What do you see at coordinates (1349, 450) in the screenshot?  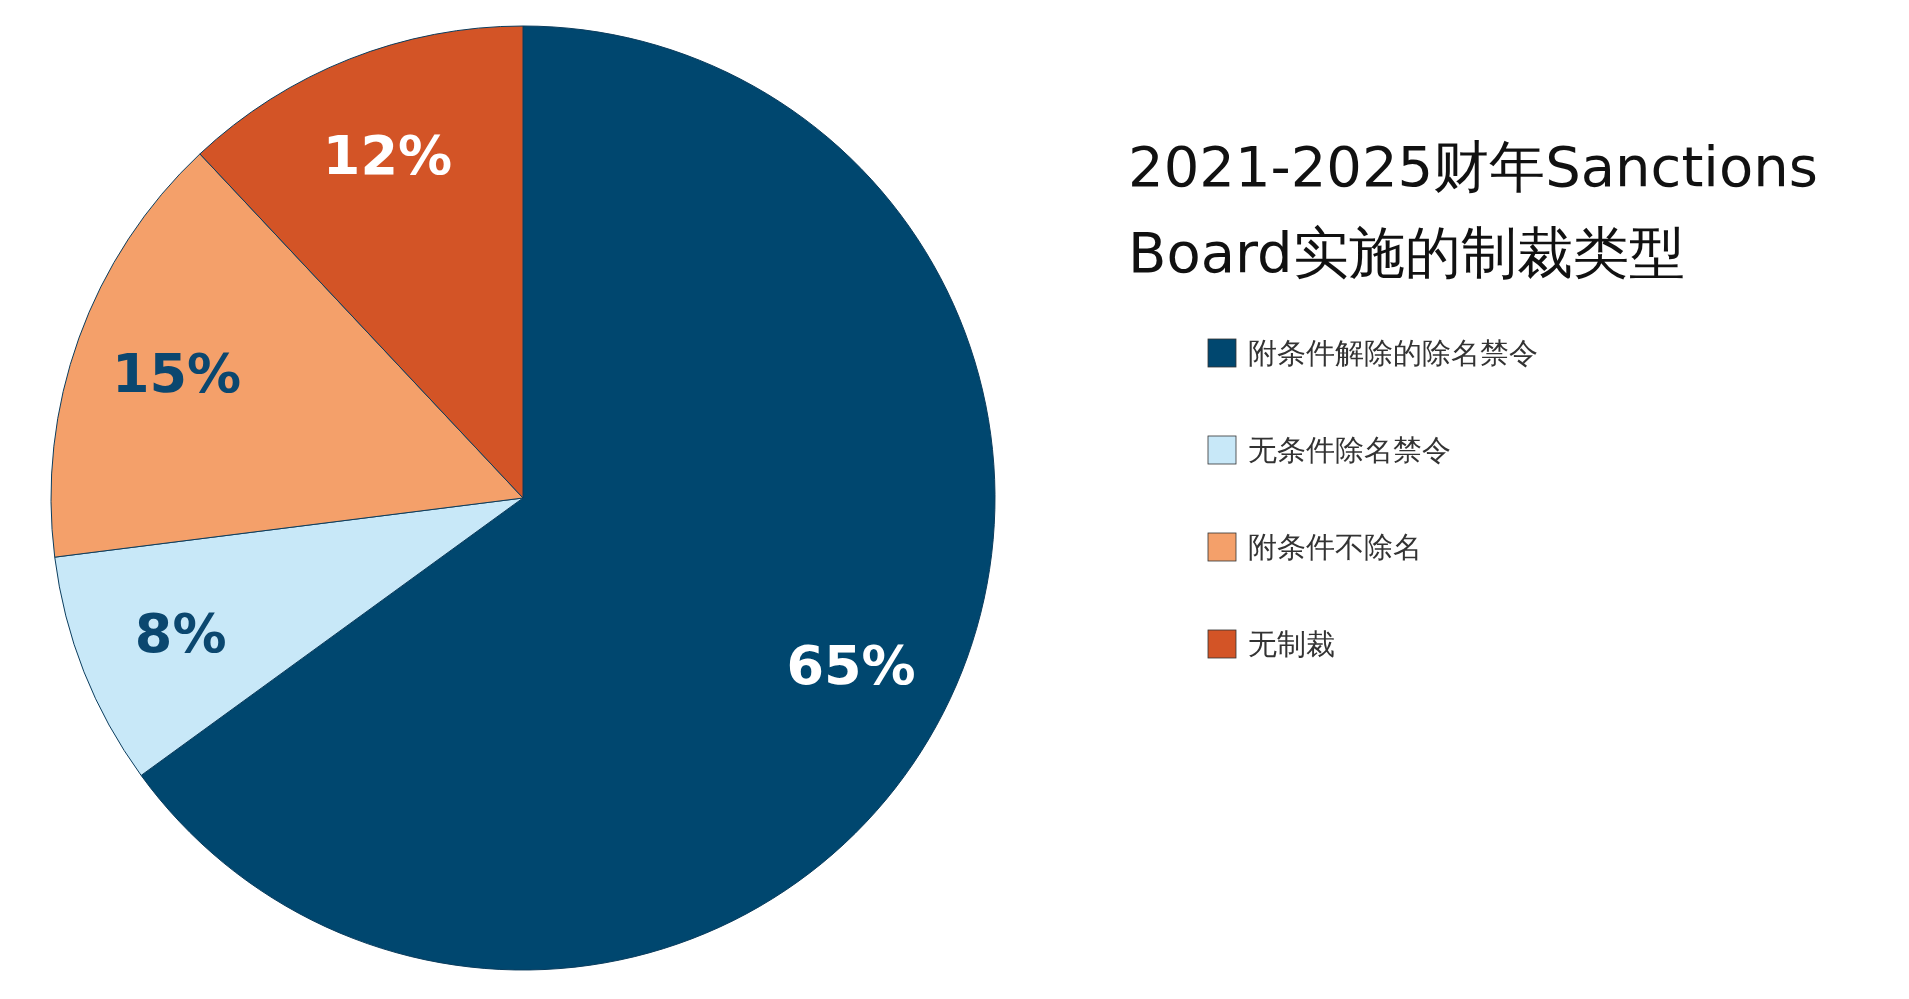 I see `legend-label: 无条件除名禁令` at bounding box center [1349, 450].